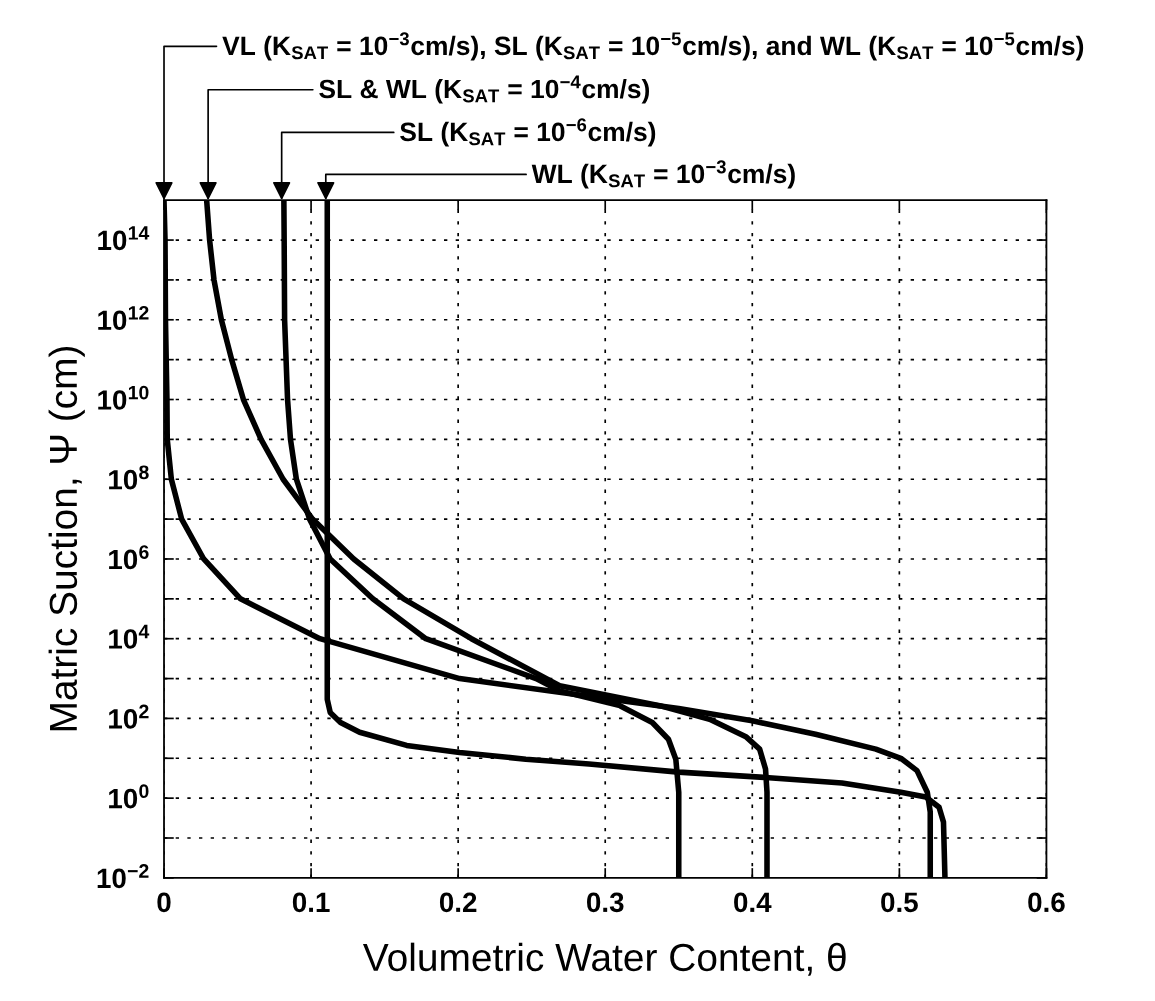 The width and height of the screenshot is (1155, 1001). What do you see at coordinates (663, 174) in the screenshot?
I see `annotation: WL (K$_{SAT}$ = 10$^{−3}$cm/s)` at bounding box center [663, 174].